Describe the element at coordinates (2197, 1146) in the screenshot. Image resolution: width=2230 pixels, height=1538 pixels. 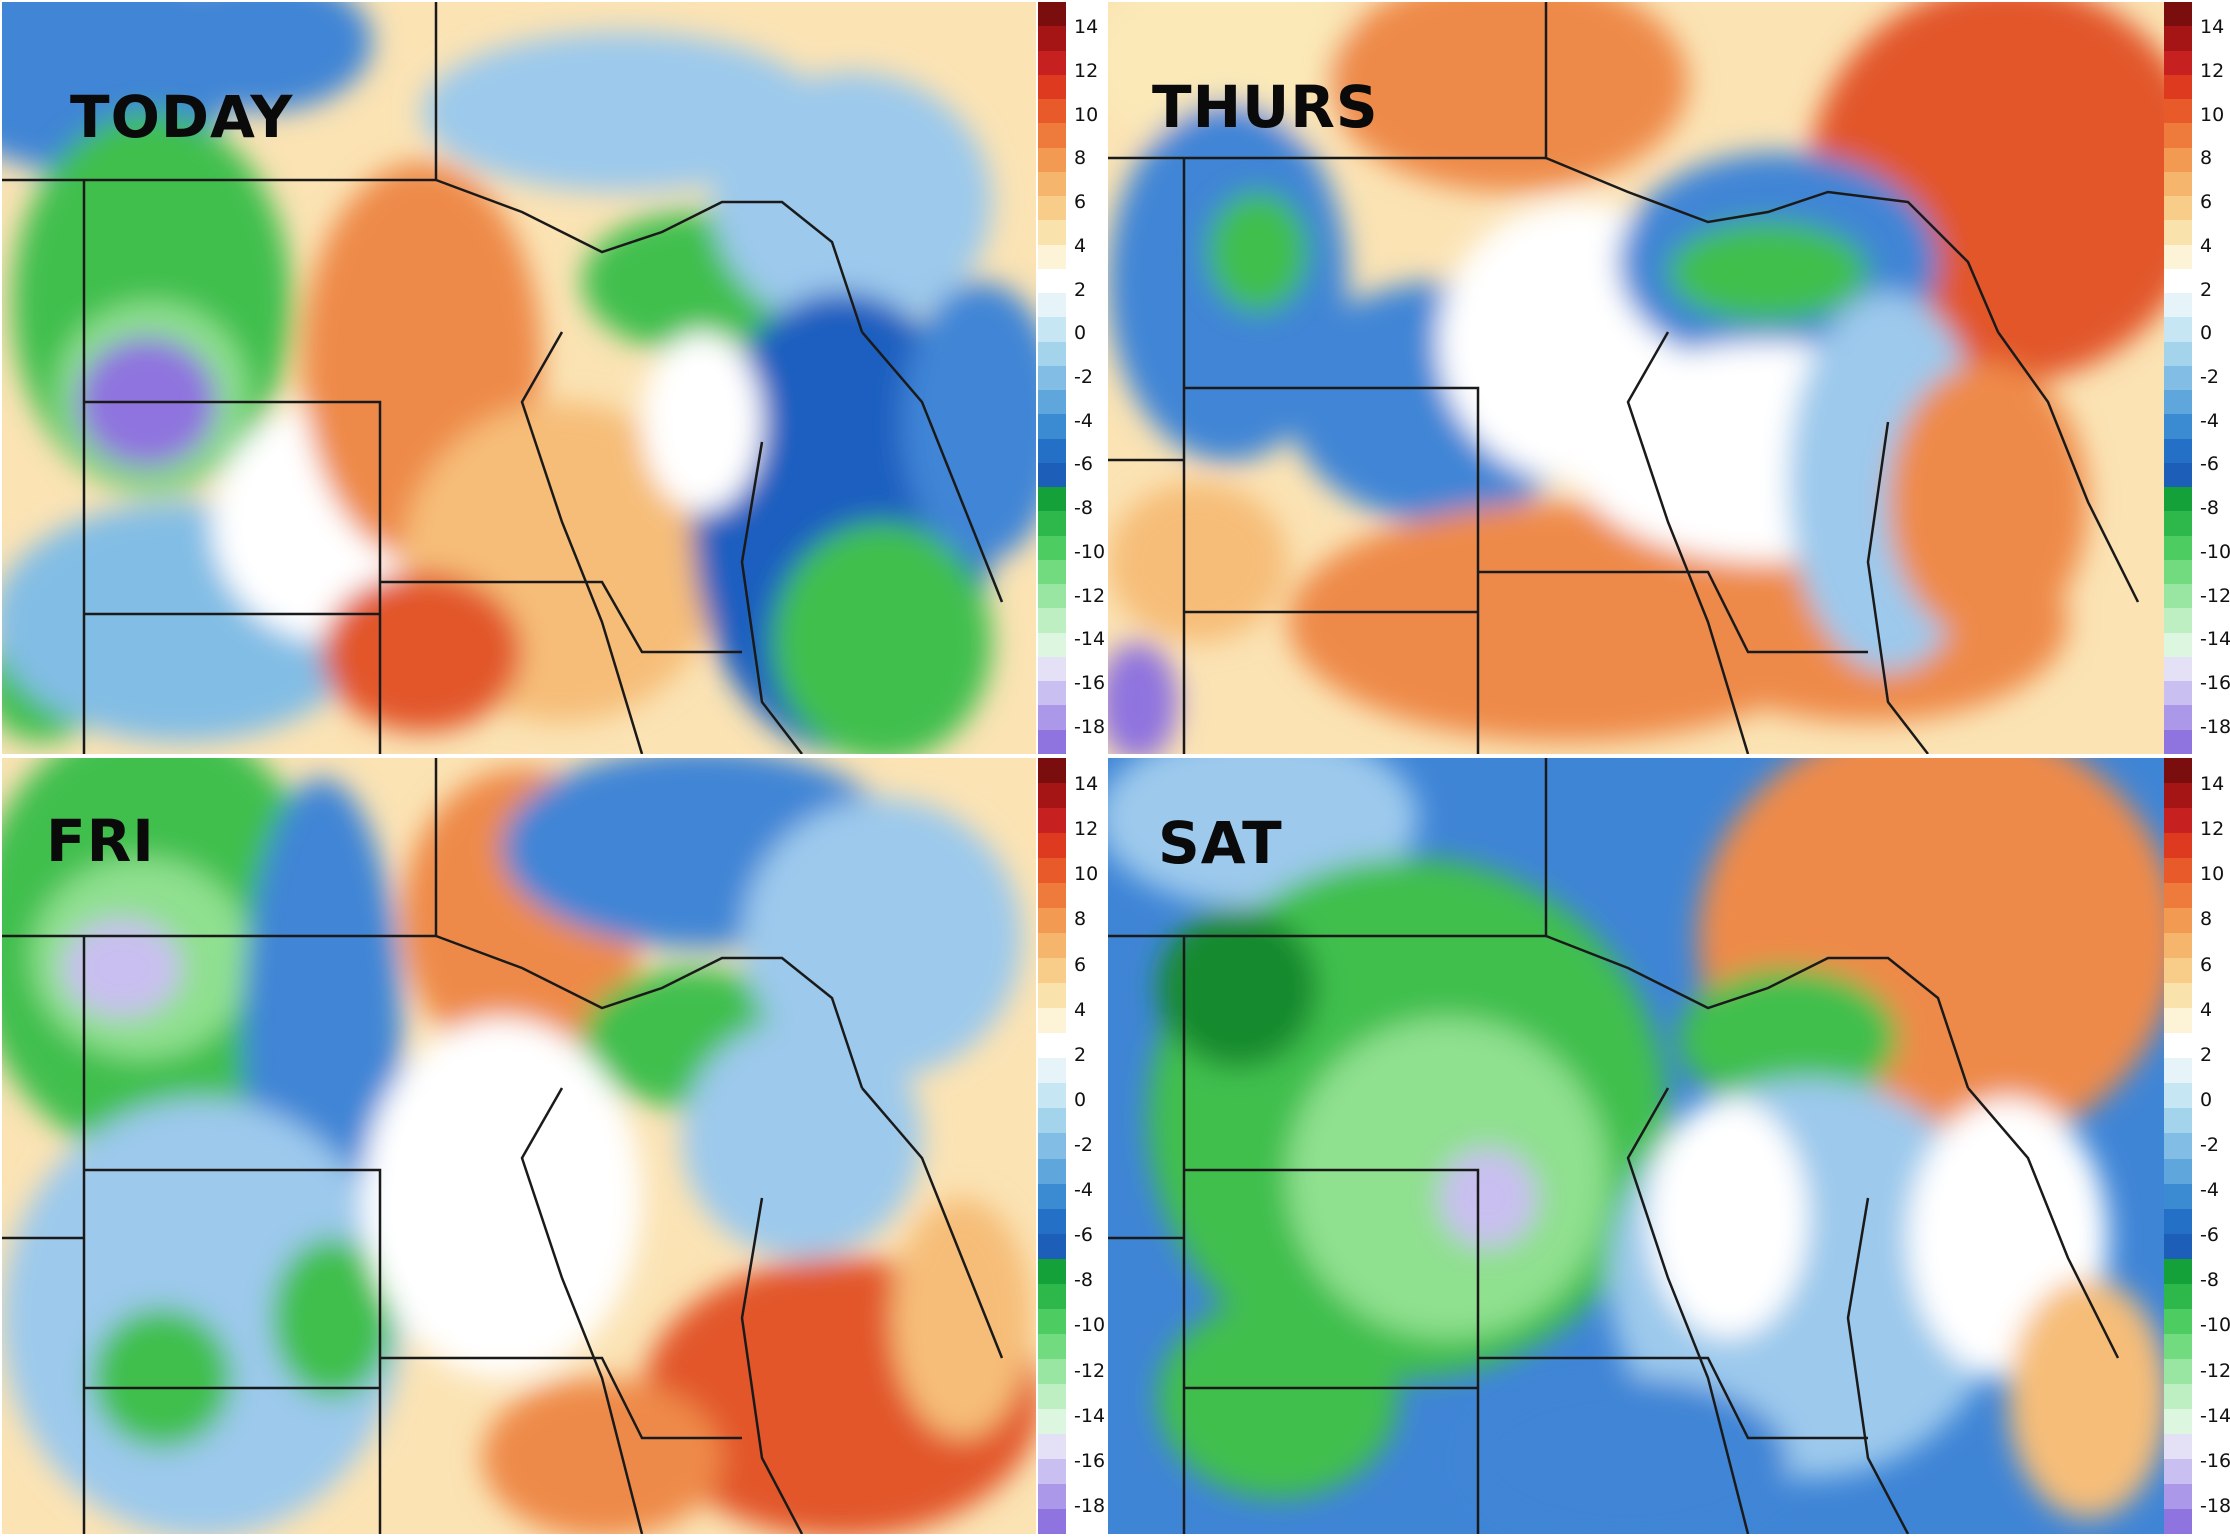
I see `colorbar-sat: 14 12 10 8 6 4 2 0 -2 -4 -6 -8 -10 -12 -14 -16 -18` at that location.